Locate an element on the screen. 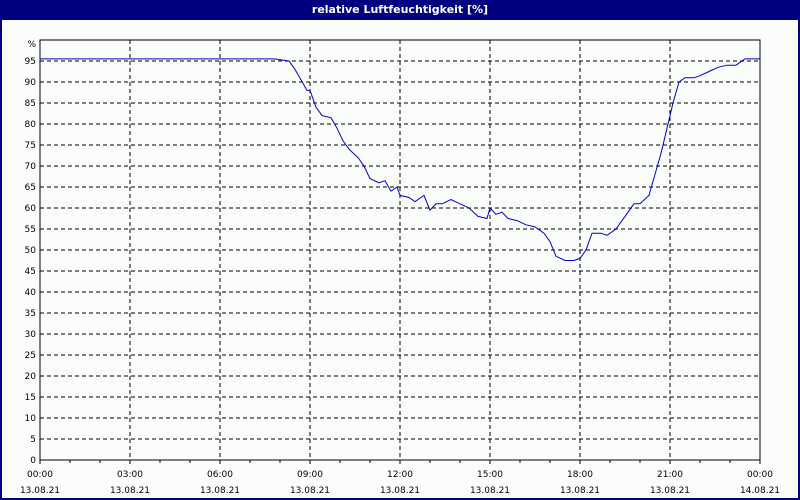 This screenshot has height=500, width=800. y-tick-label: 95 is located at coordinates (30, 62).